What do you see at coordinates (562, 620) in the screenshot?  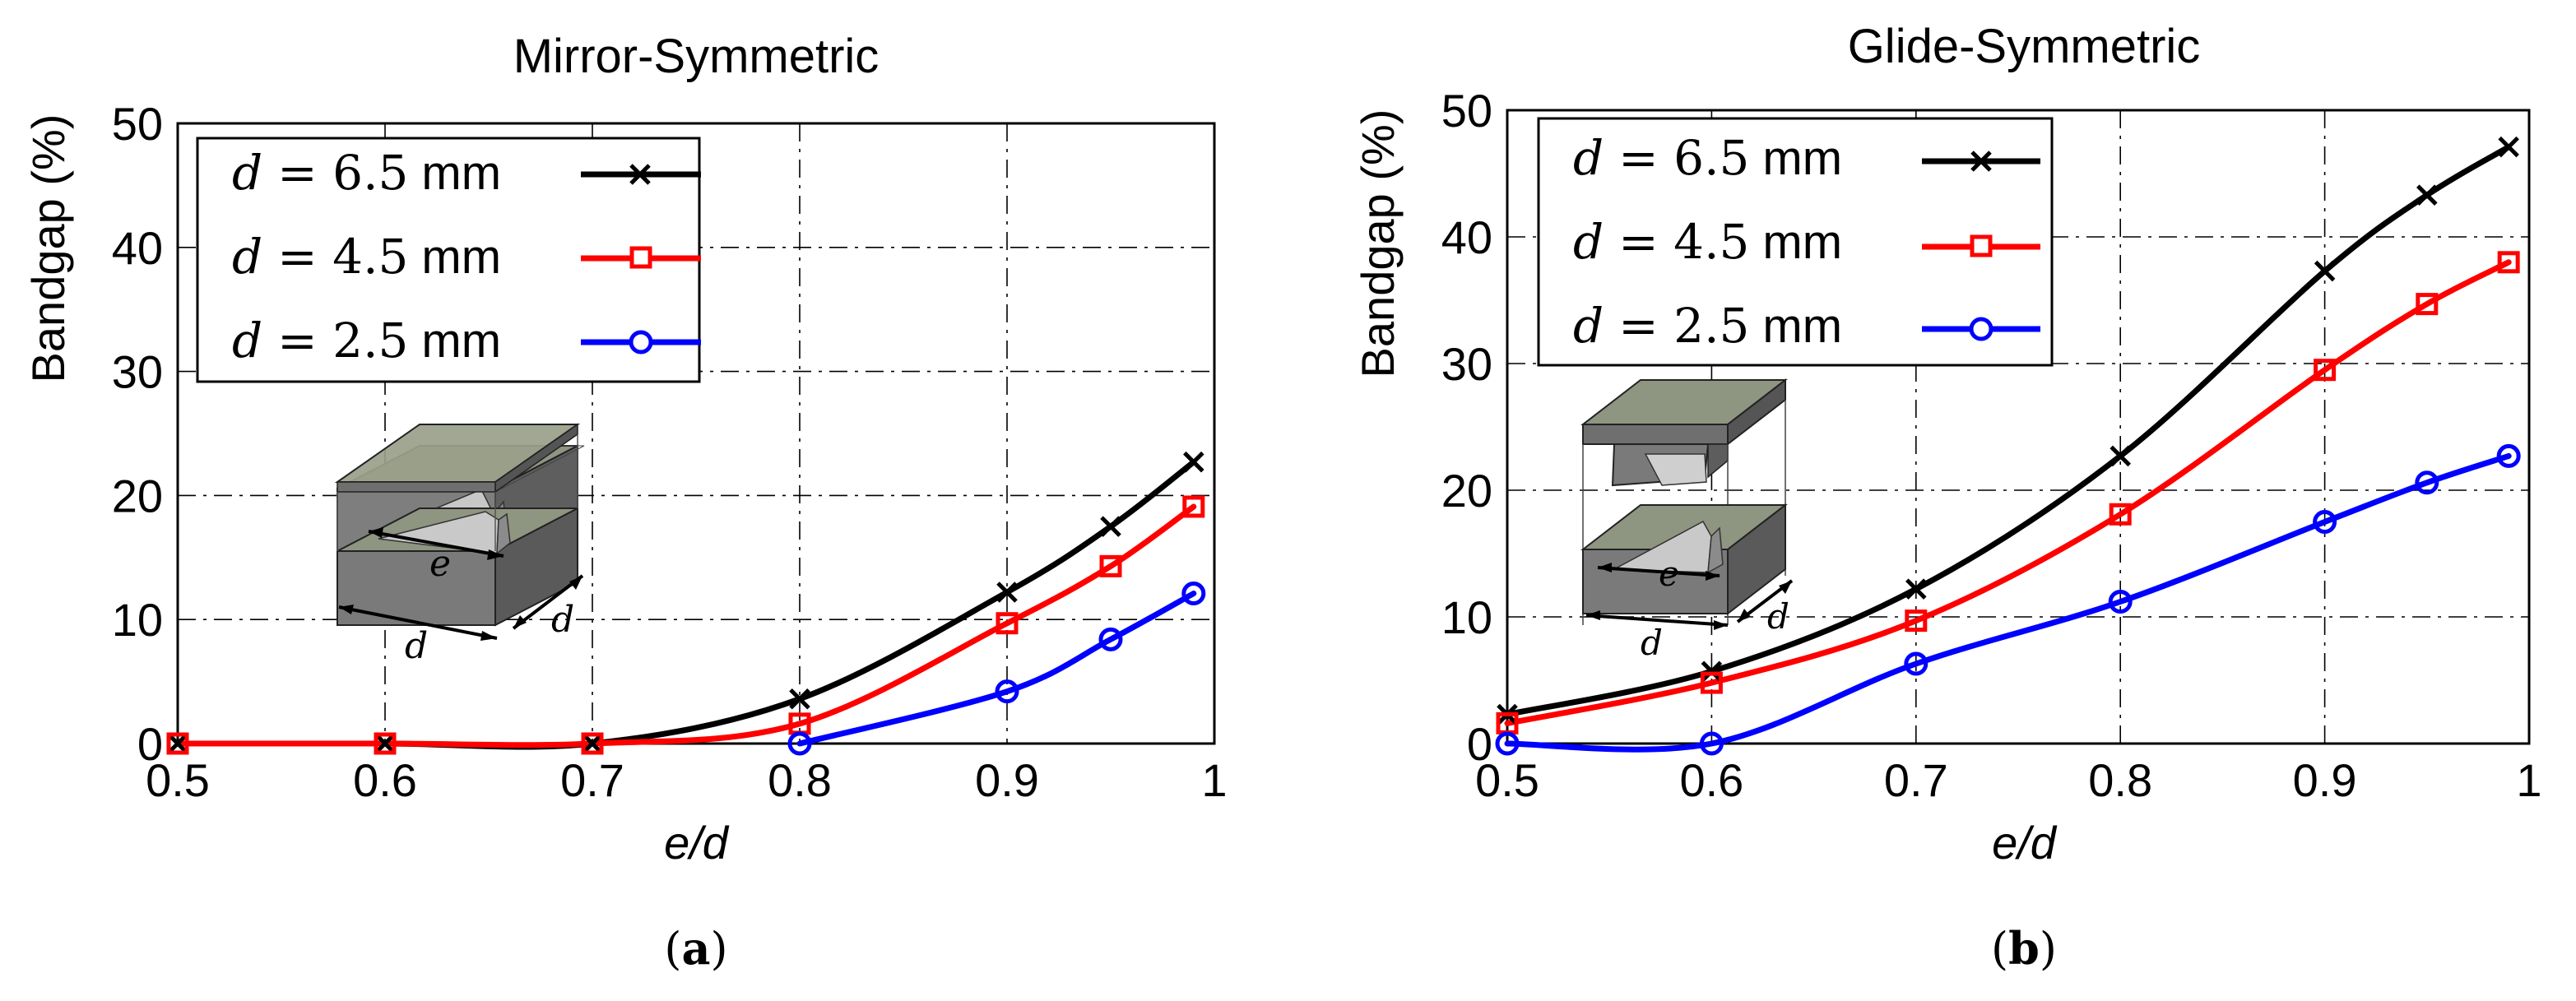 I see `panel-a-inset-label-d-side: d` at bounding box center [562, 620].